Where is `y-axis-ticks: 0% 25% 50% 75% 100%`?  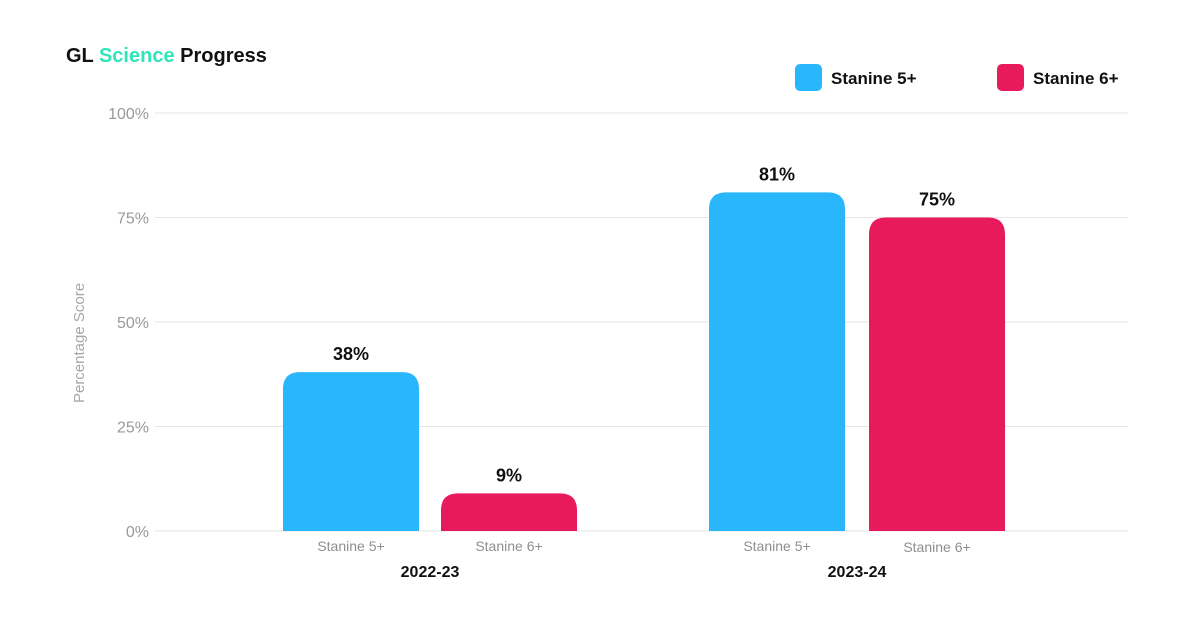
y-axis-ticks: 0% 25% 50% 75% 100% is located at coordinates (128, 323).